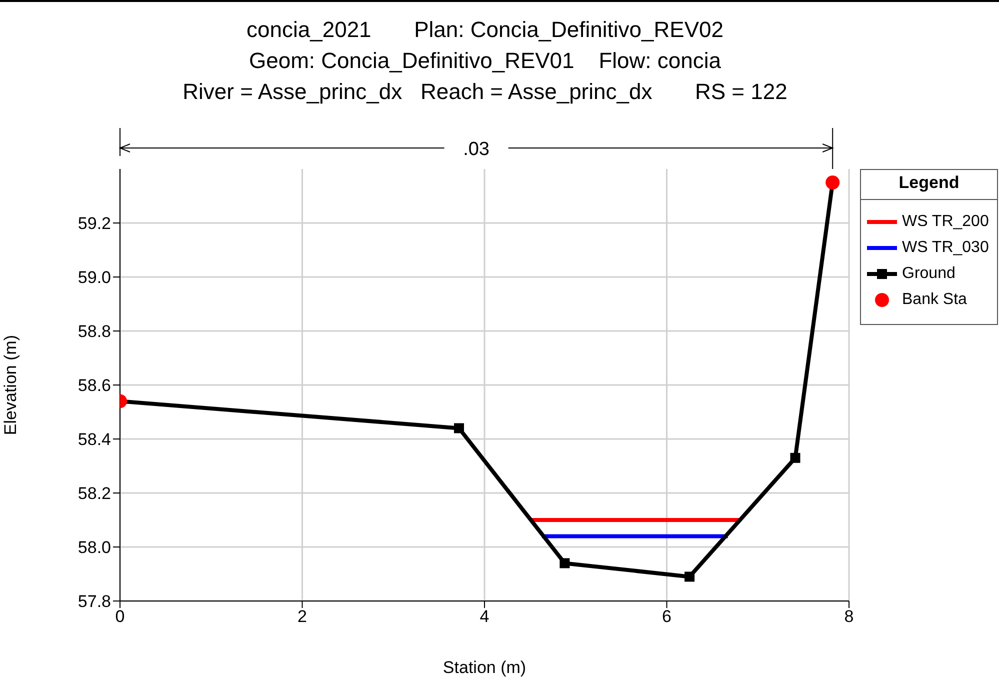 Image resolution: width=999 pixels, height=679 pixels. I want to click on chart-title: concia_2021 Plan: Concia_Definitivo_REV02, so click(485, 30).